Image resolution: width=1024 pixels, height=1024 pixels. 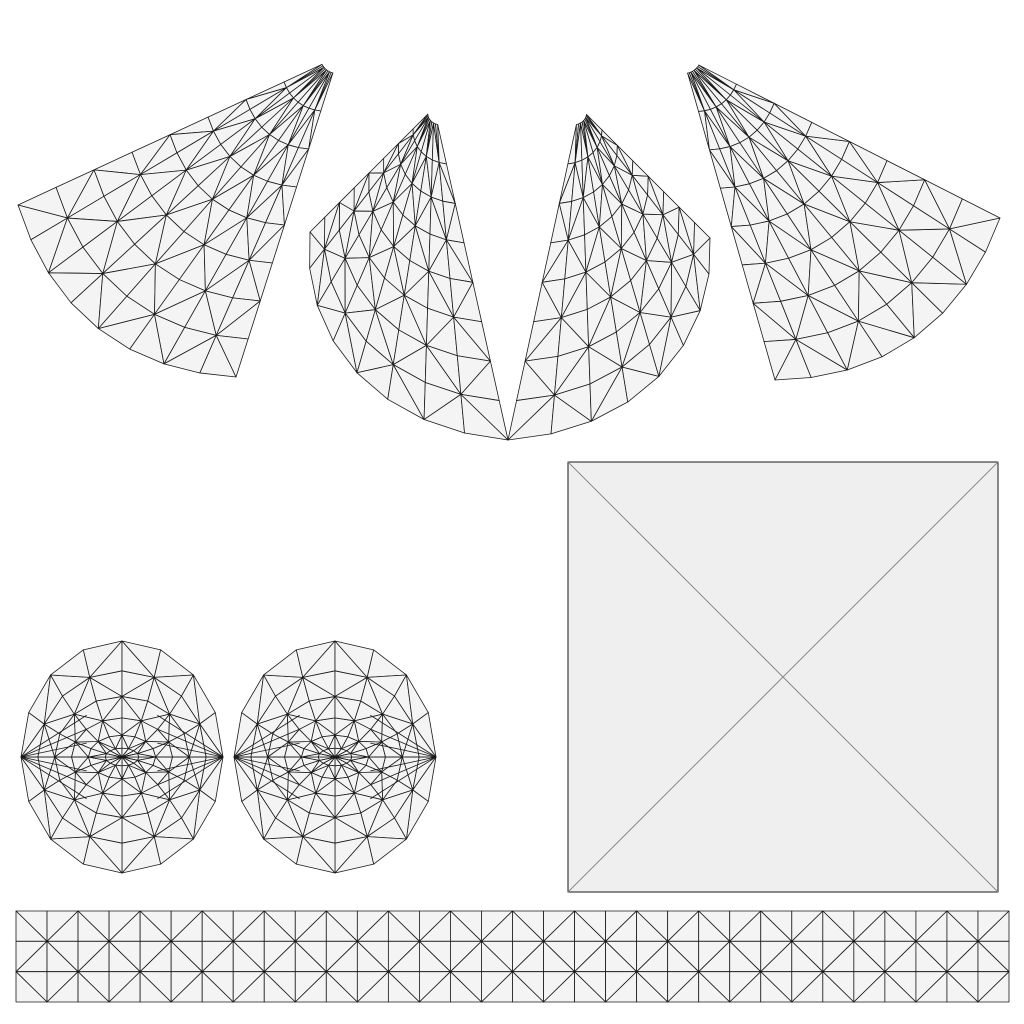 What do you see at coordinates (512, 956) in the screenshot?
I see `uv-island-strip` at bounding box center [512, 956].